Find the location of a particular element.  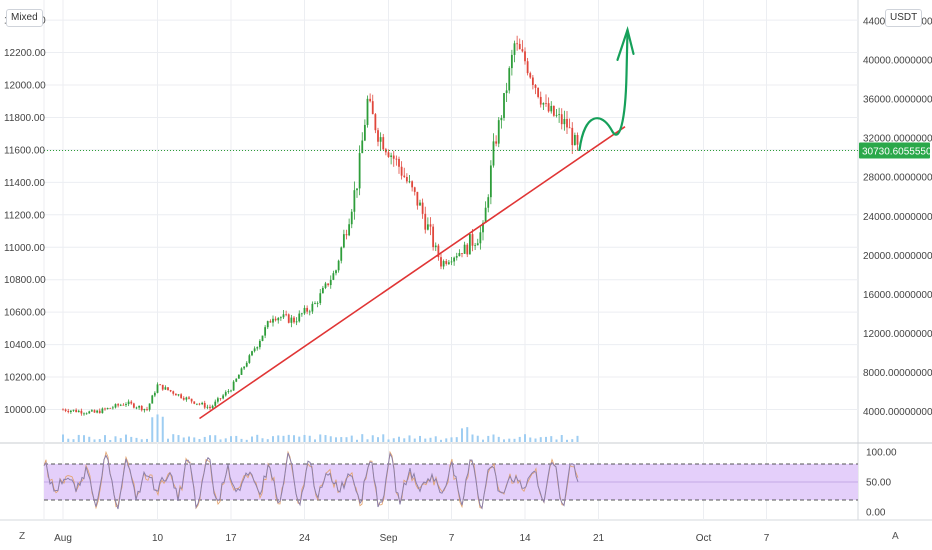

rsi-line is located at coordinates (311, 480).